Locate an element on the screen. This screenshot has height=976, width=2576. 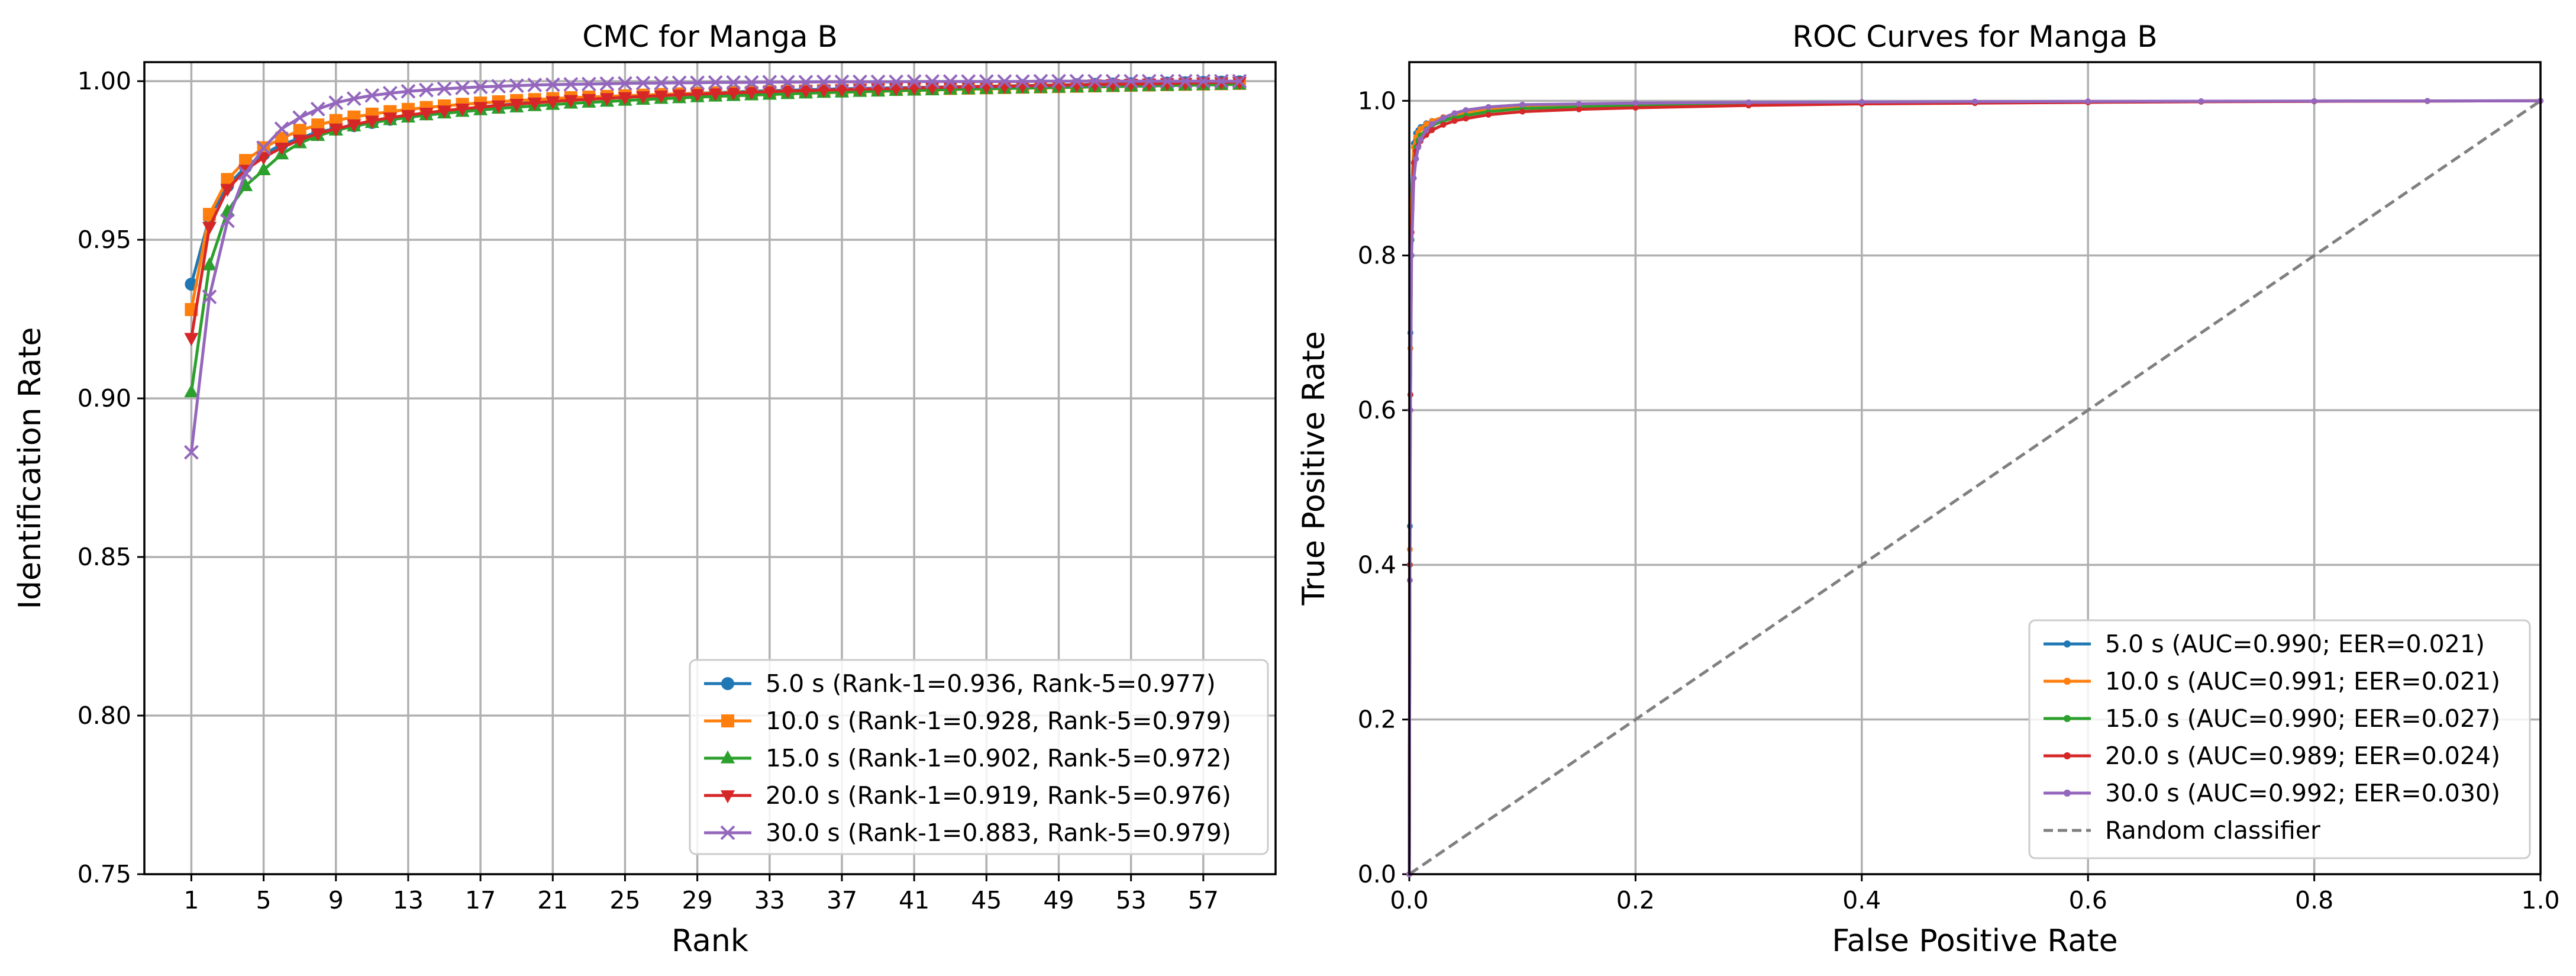
x-tick-label: 41 is located at coordinates (914, 900).